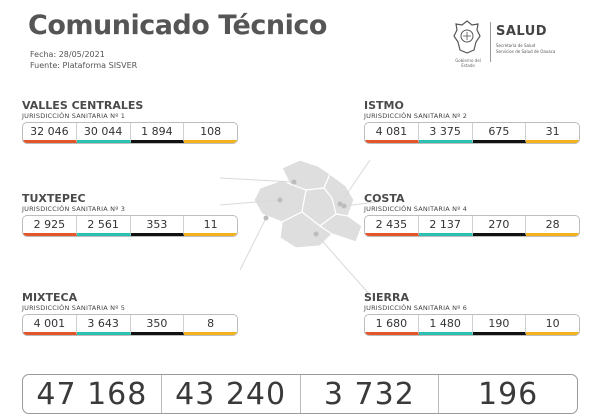 This screenshot has width=600, height=414. Describe the element at coordinates (516, 45) in the screenshot. I see `salud-subtitle-1: Secretaría de Salud` at that location.